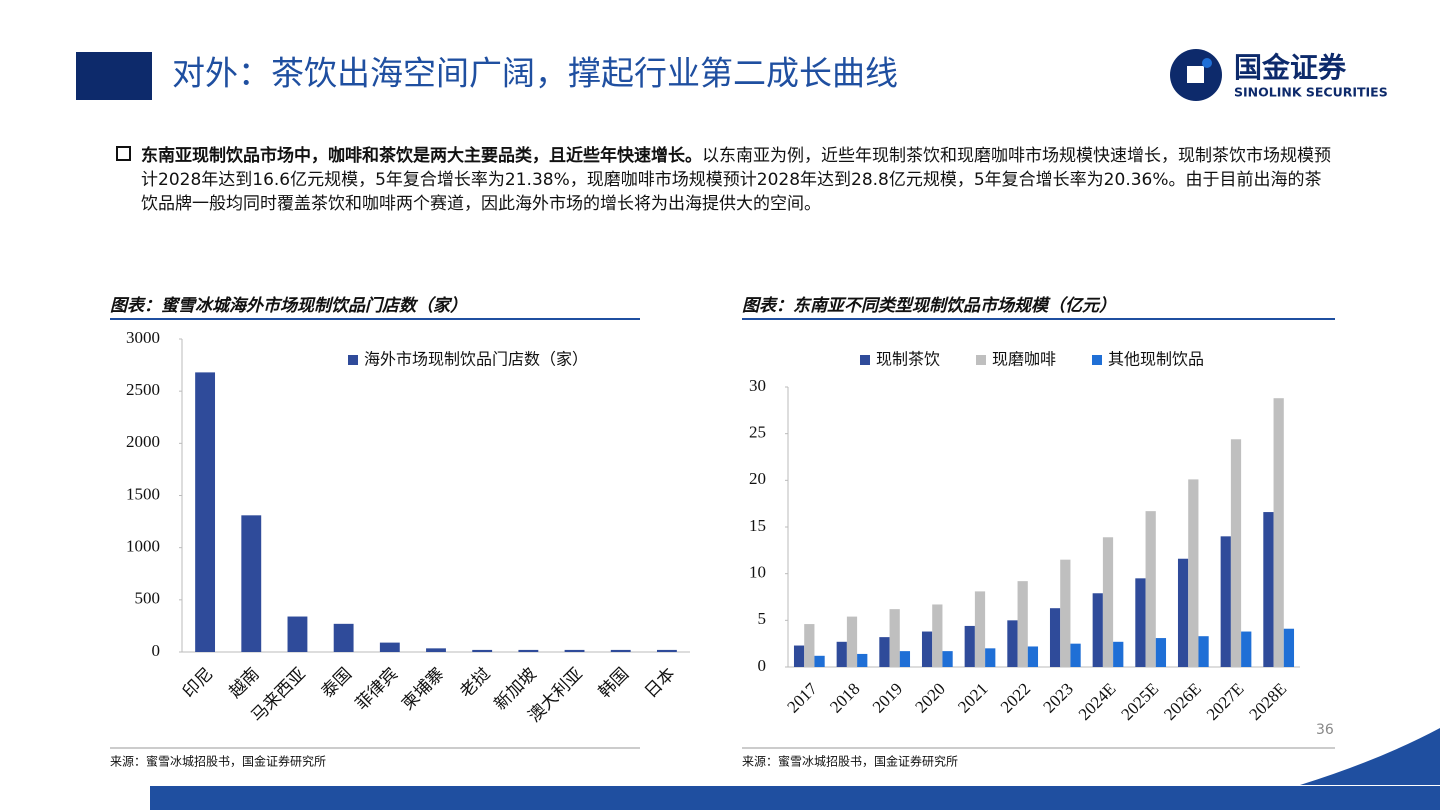  What do you see at coordinates (613, 682) in the screenshot?
I see `x-tick-label: 韩国` at bounding box center [613, 682].